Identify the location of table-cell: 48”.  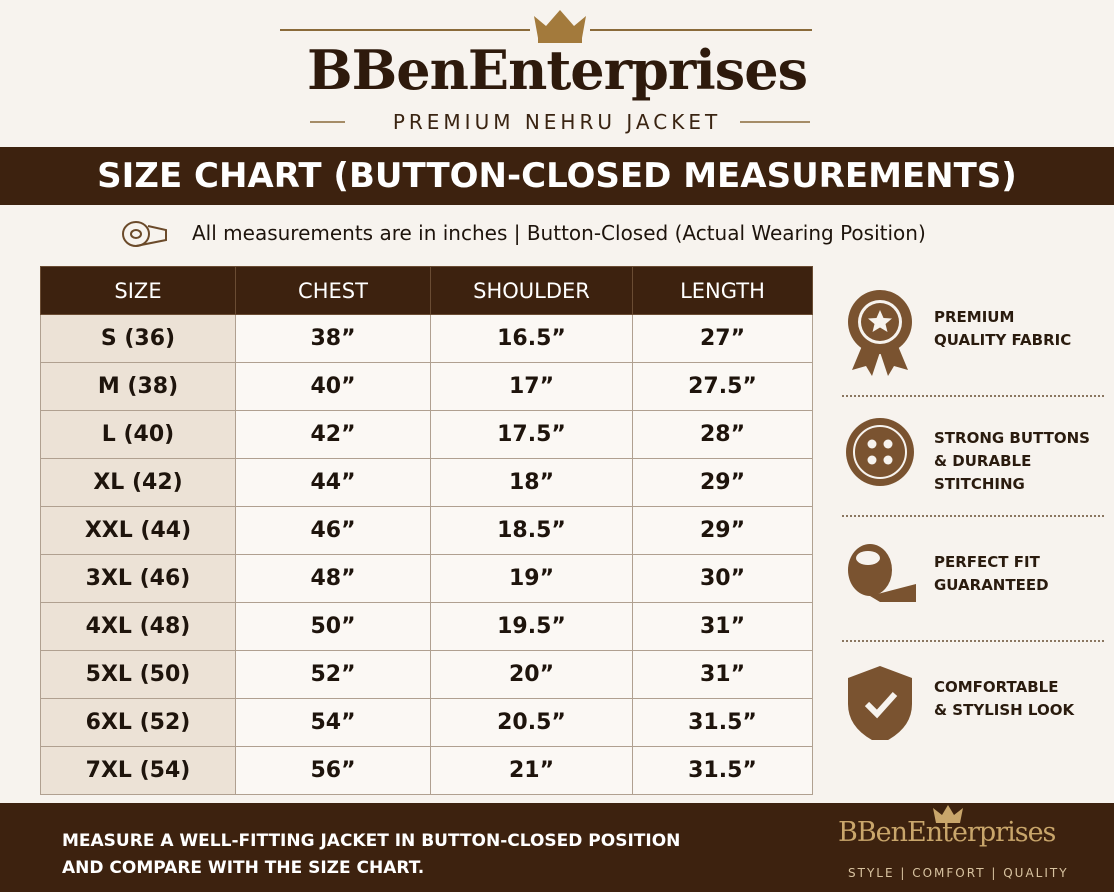
(333, 578).